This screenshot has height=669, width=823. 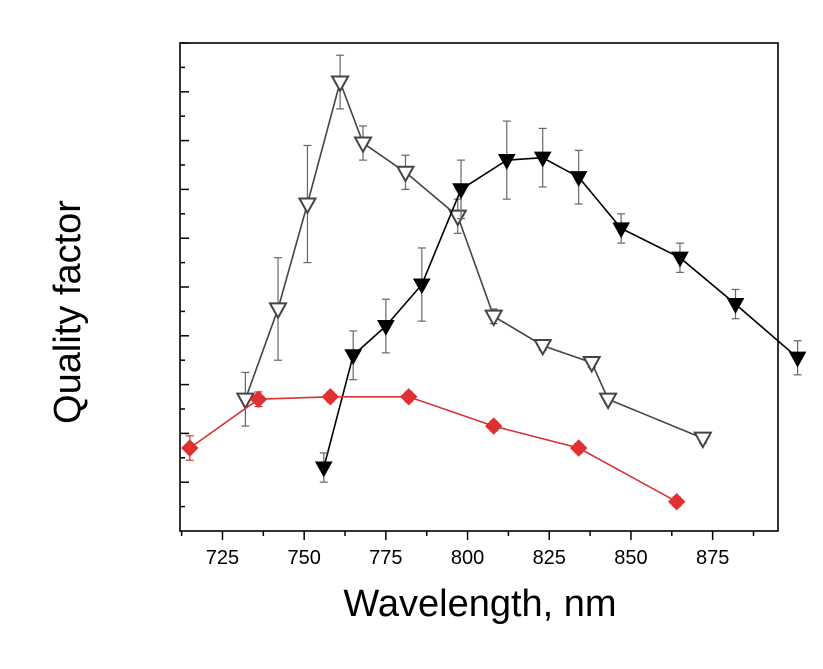 I want to click on y-axis-label: Quality factor, so click(x=68, y=312).